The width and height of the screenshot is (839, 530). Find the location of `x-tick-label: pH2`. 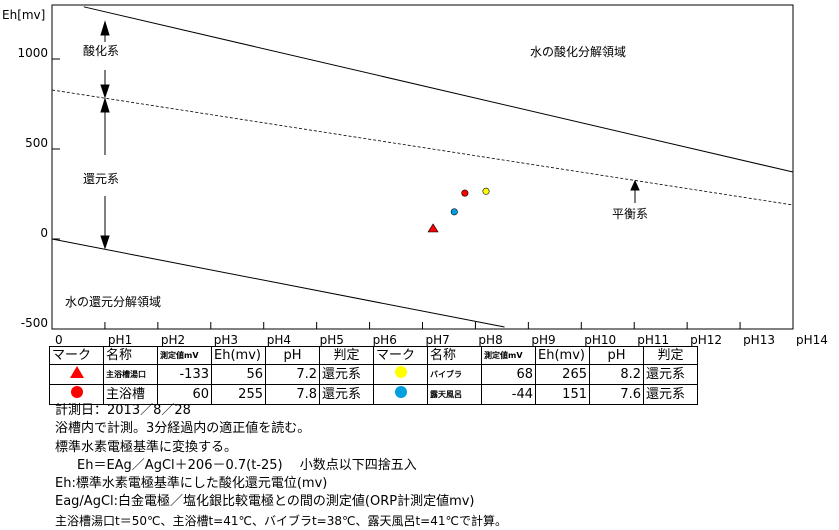

x-tick-label: pH2 is located at coordinates (173, 339).